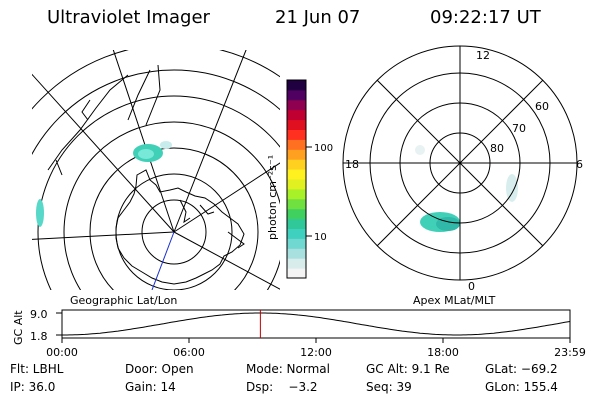 The image size is (600, 400). What do you see at coordinates (159, 369) in the screenshot?
I see `door-info: Door: Open` at bounding box center [159, 369].